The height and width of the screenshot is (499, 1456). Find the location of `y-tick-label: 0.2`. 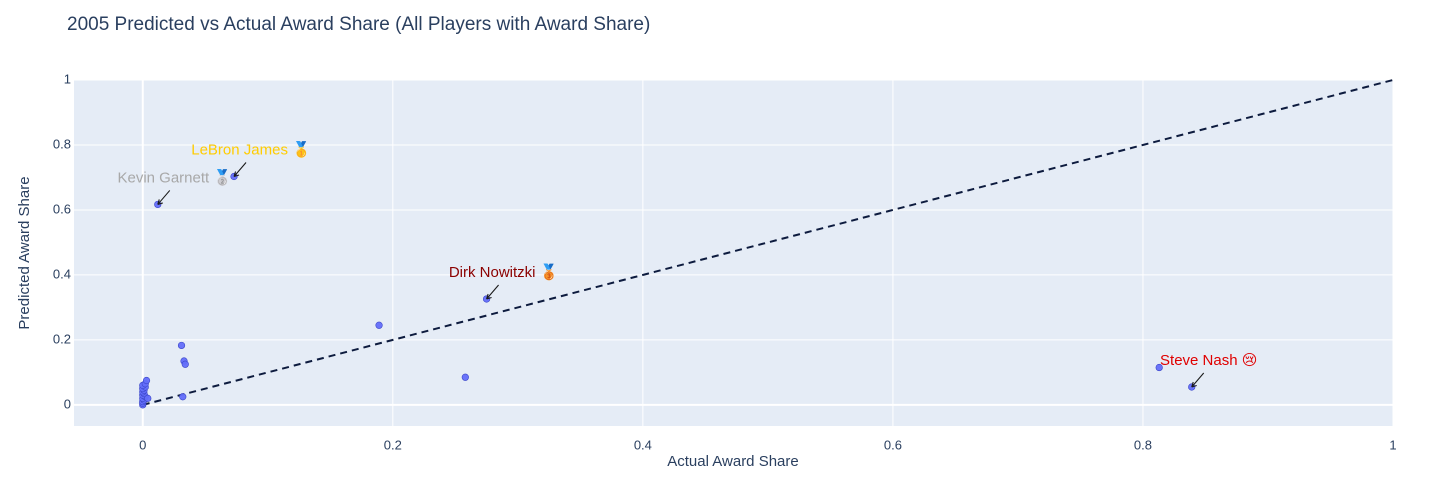

y-tick-label: 0.2 is located at coordinates (62, 338).